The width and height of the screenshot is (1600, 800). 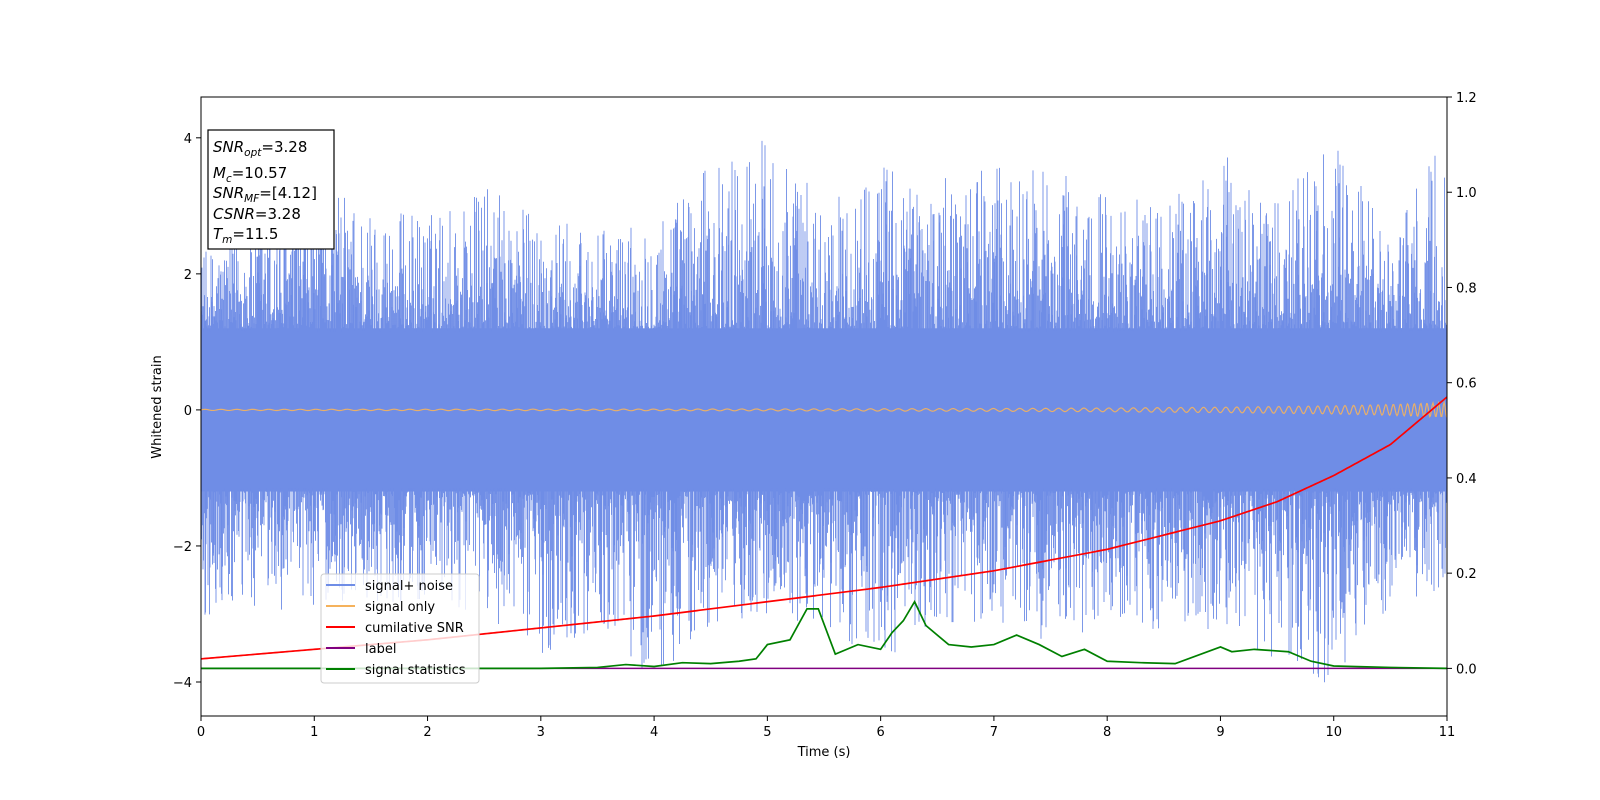 What do you see at coordinates (157, 406) in the screenshot?
I see `y-axis-label: Whitened strain` at bounding box center [157, 406].